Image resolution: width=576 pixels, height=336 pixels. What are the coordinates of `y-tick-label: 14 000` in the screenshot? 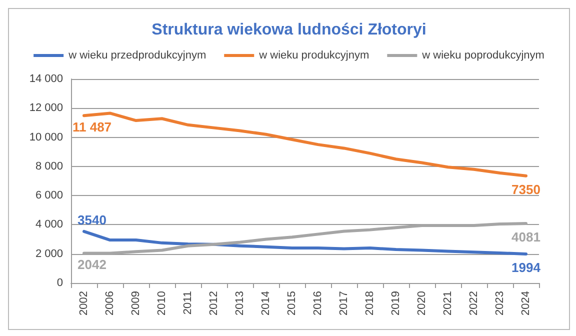 It's located at (46, 79).